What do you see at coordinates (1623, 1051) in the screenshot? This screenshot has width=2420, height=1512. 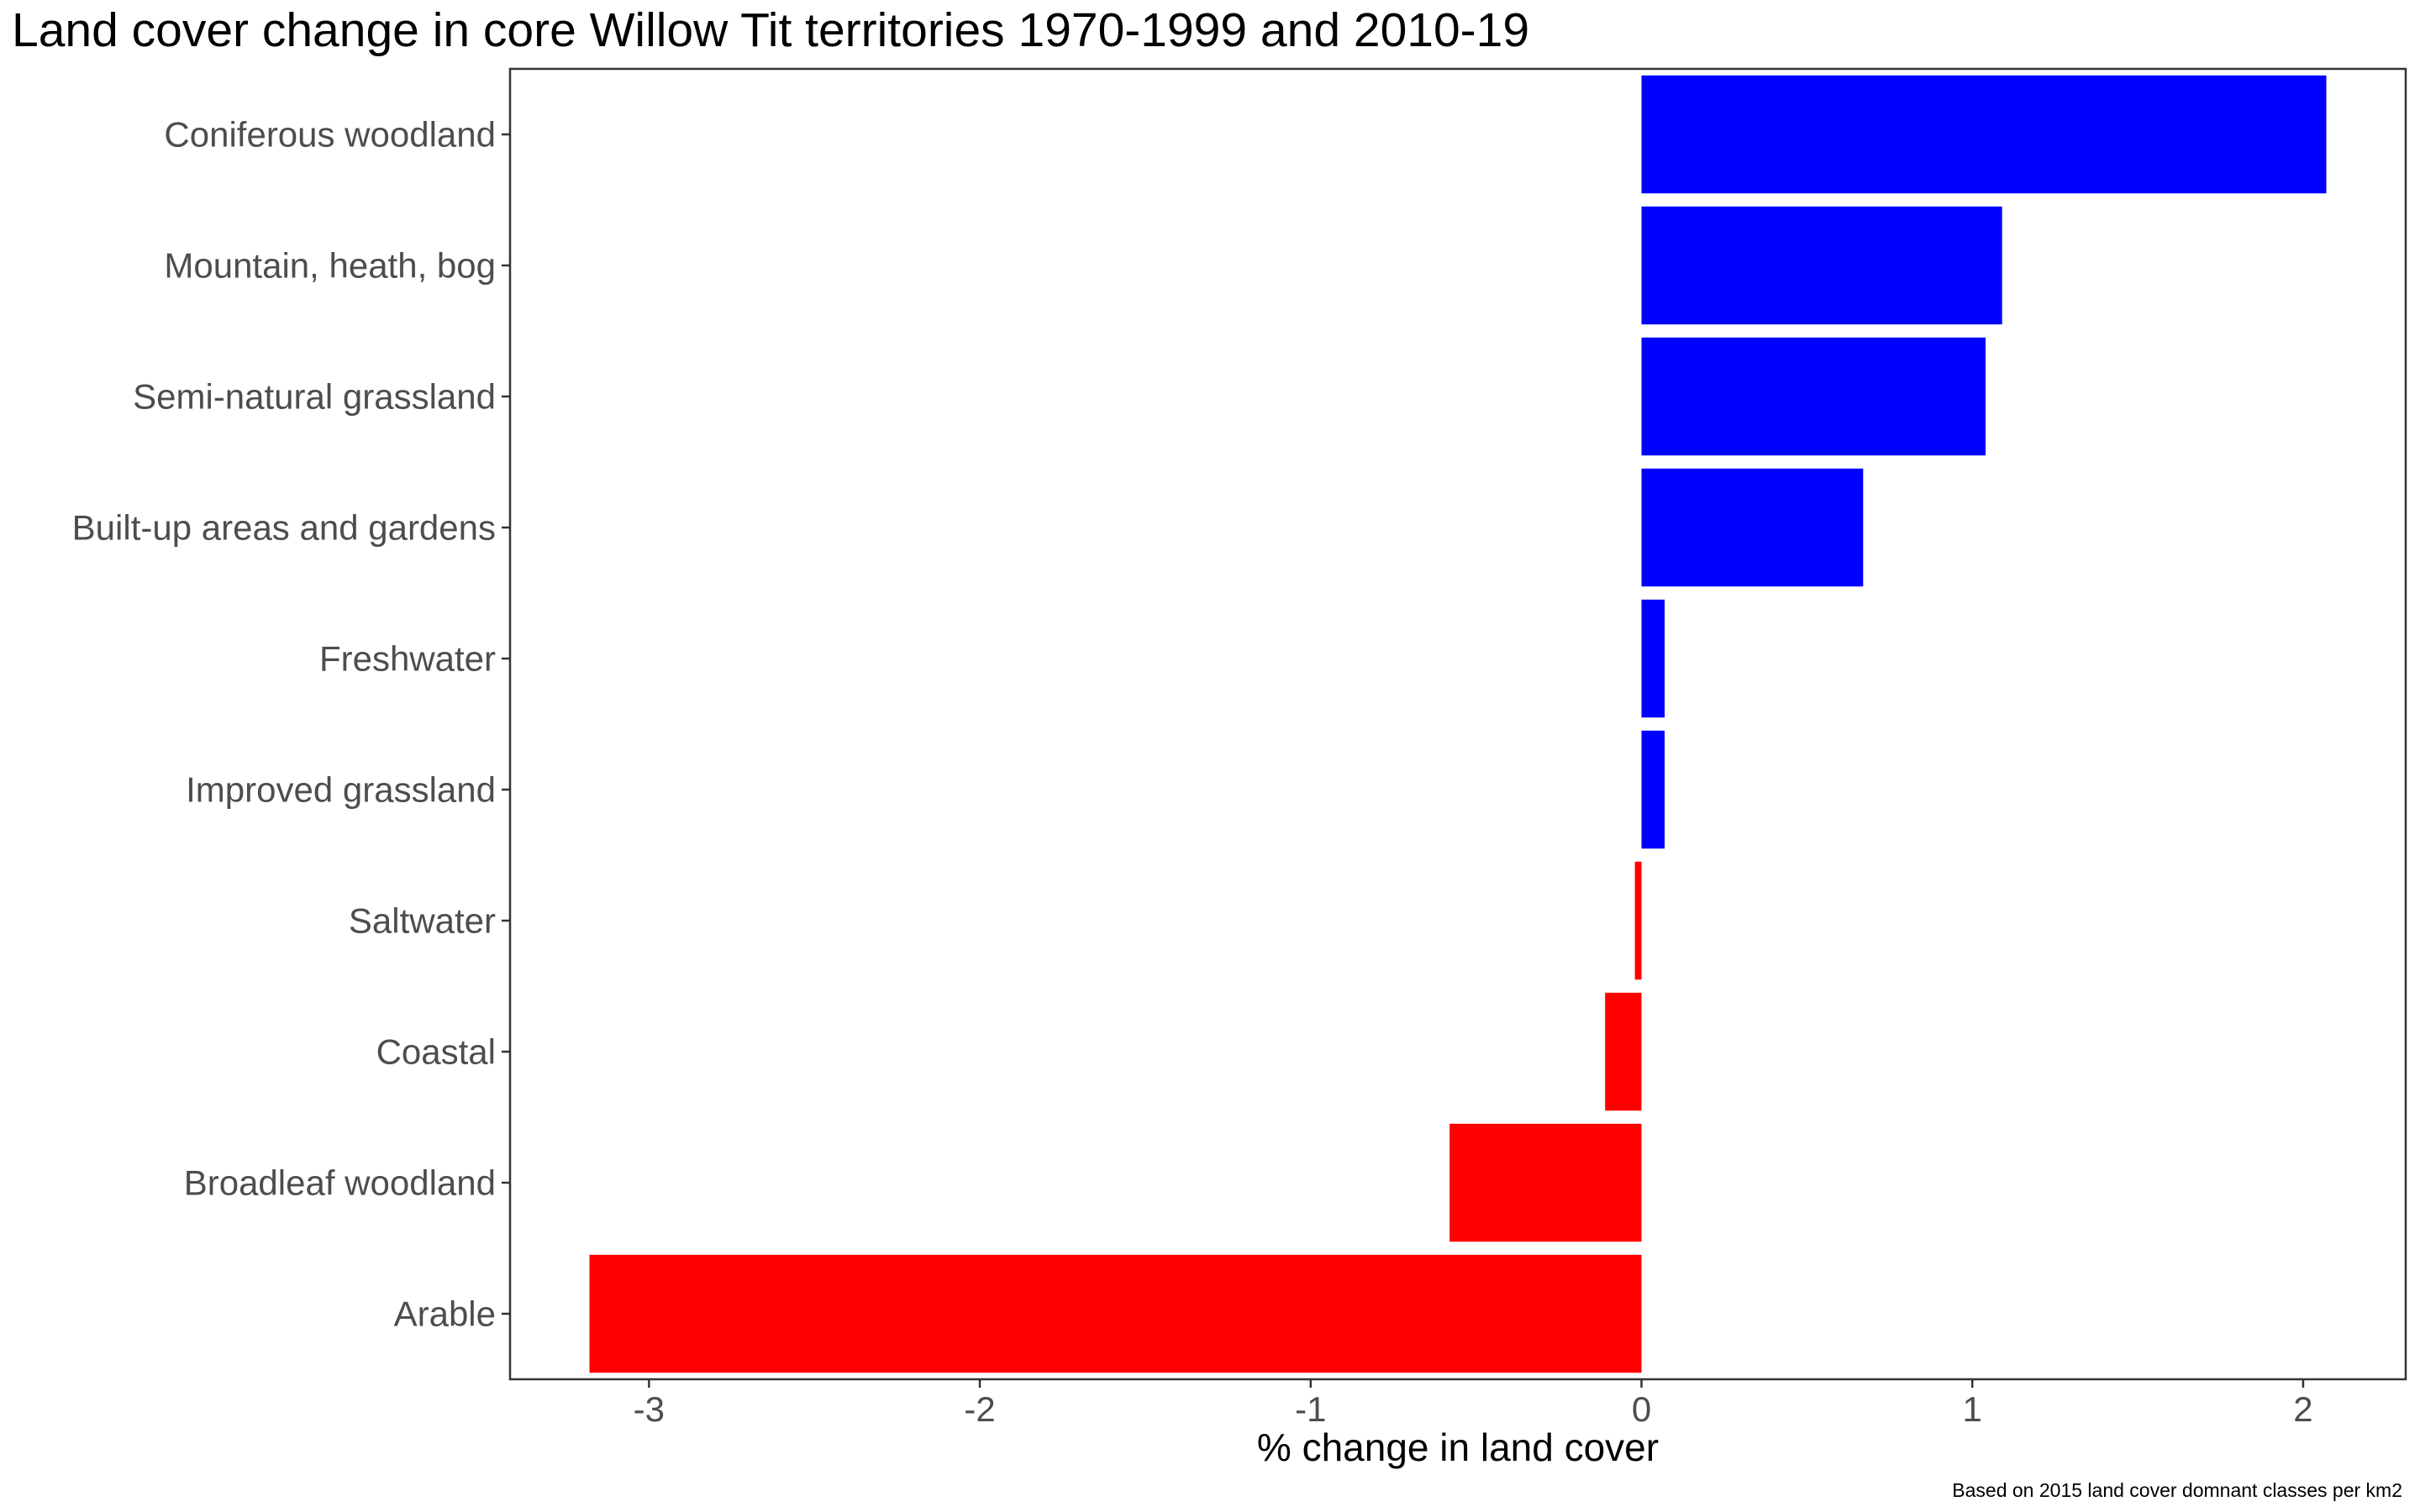 I see `bar-coastal` at bounding box center [1623, 1051].